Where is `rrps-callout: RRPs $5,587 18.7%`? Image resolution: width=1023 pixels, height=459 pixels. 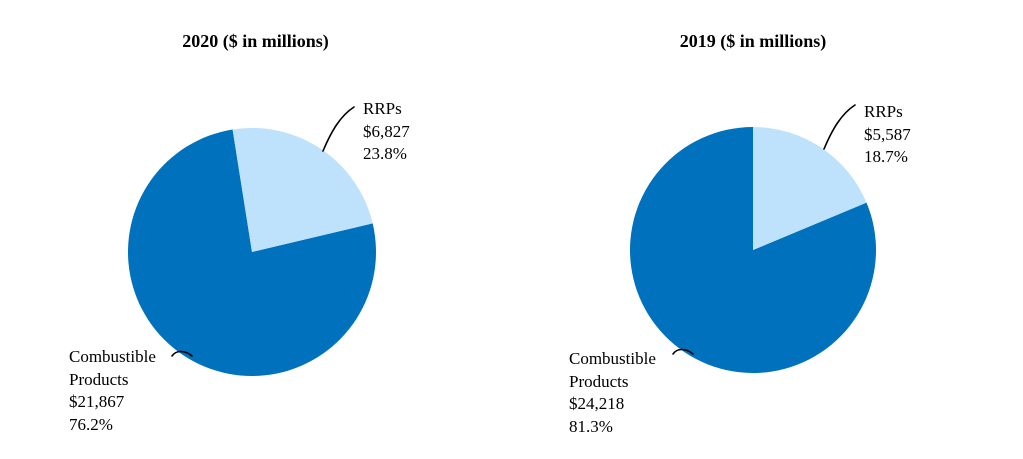
rrps-callout: RRPs $5,587 18.7% is located at coordinates (887, 135).